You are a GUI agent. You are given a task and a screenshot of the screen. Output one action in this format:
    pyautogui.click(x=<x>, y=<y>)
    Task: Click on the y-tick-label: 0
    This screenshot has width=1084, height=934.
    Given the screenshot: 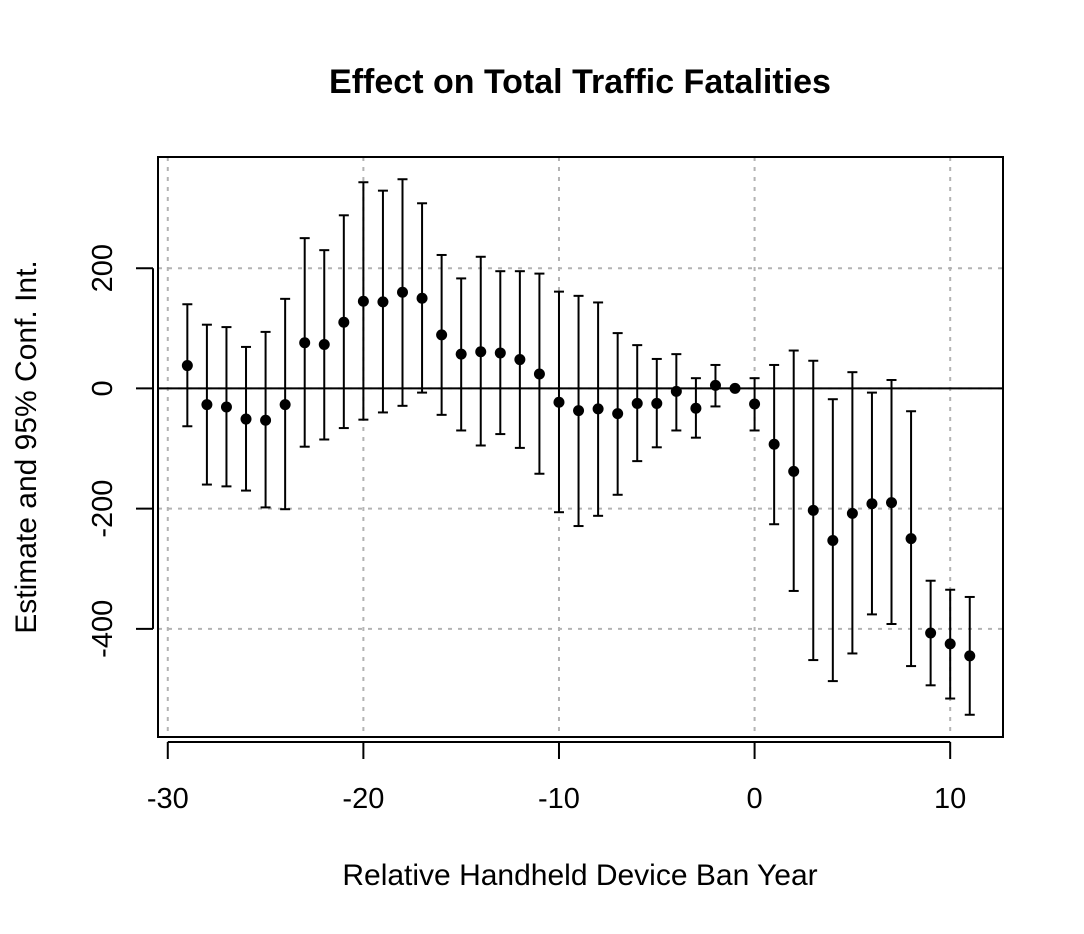 What is the action you would take?
    pyautogui.click(x=103, y=388)
    